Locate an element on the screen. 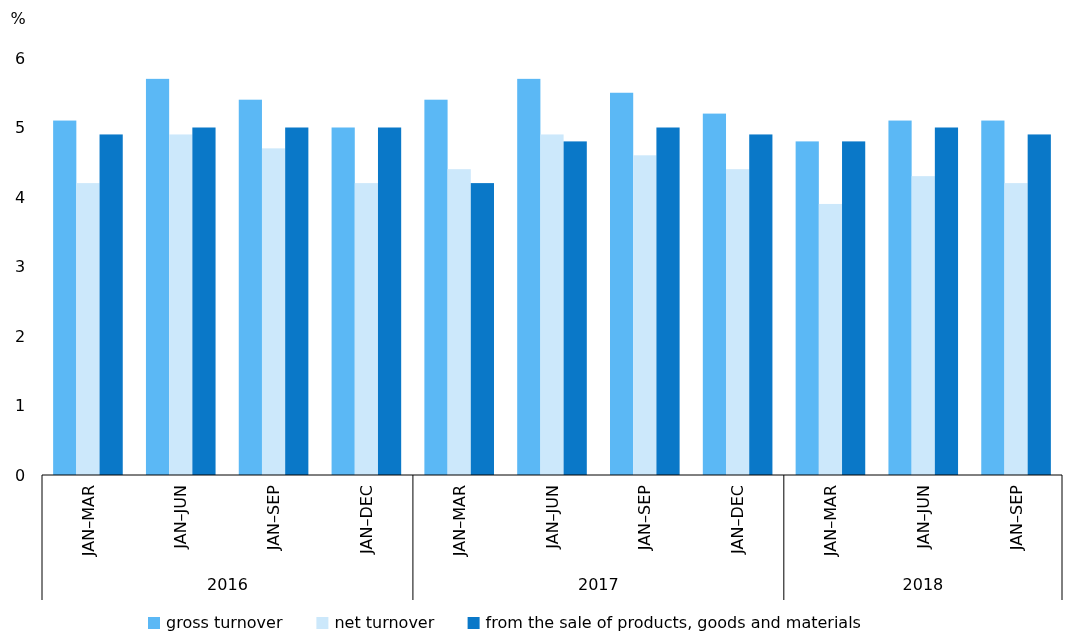  y-tick-label: 5 is located at coordinates (20, 128).